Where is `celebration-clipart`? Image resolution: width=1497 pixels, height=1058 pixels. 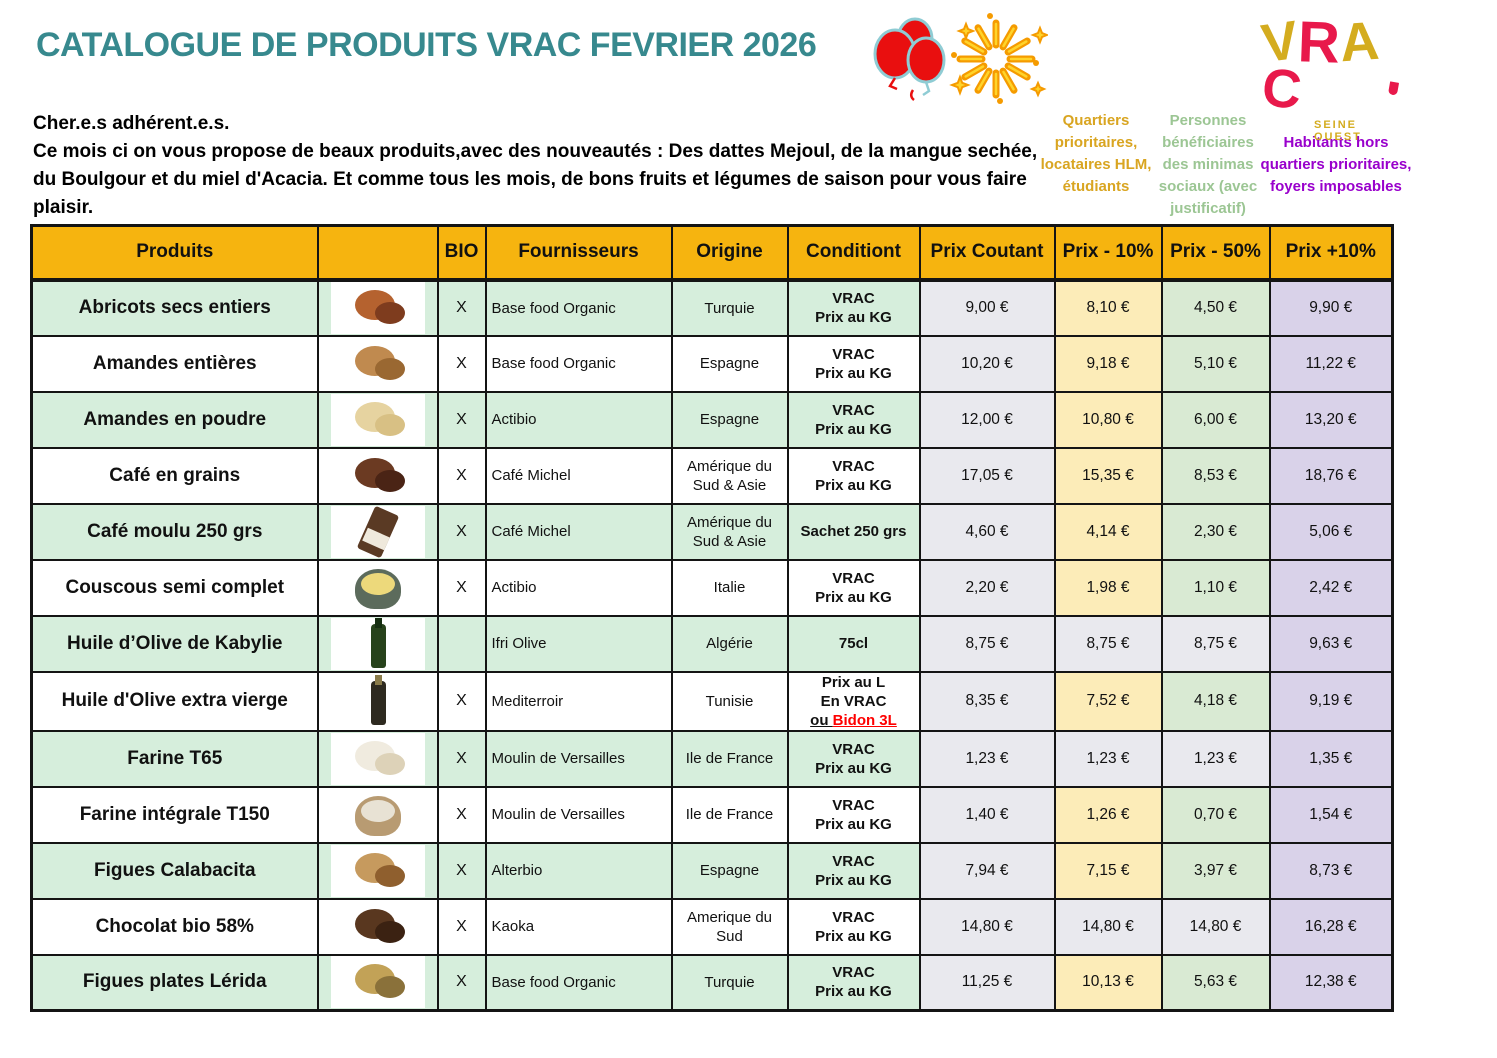 celebration-clipart is located at coordinates (959, 63).